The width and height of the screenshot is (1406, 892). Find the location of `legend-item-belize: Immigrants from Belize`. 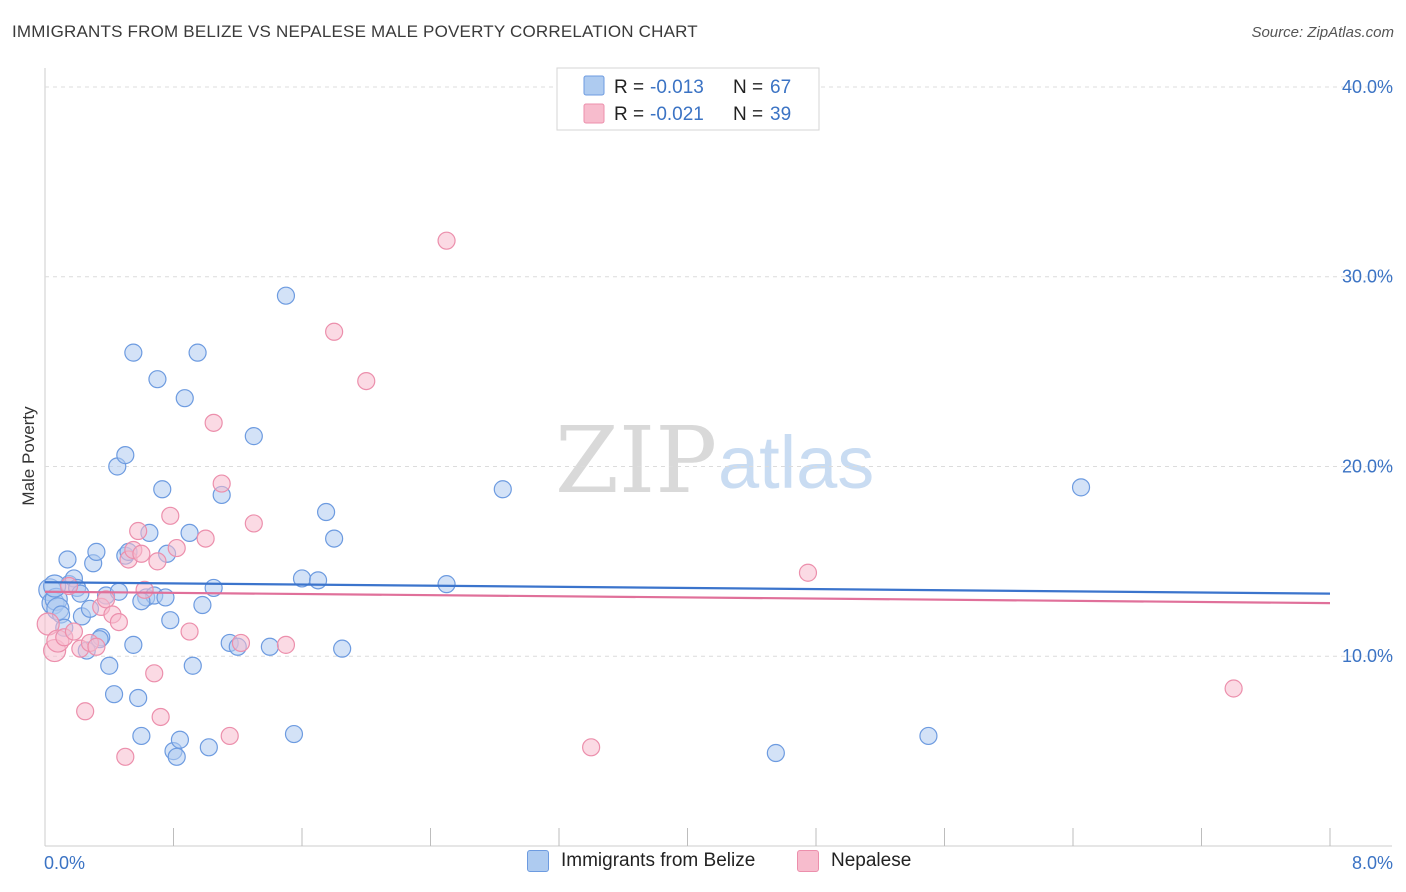

legend-item-belize: Immigrants from Belize is located at coordinates (641, 861).